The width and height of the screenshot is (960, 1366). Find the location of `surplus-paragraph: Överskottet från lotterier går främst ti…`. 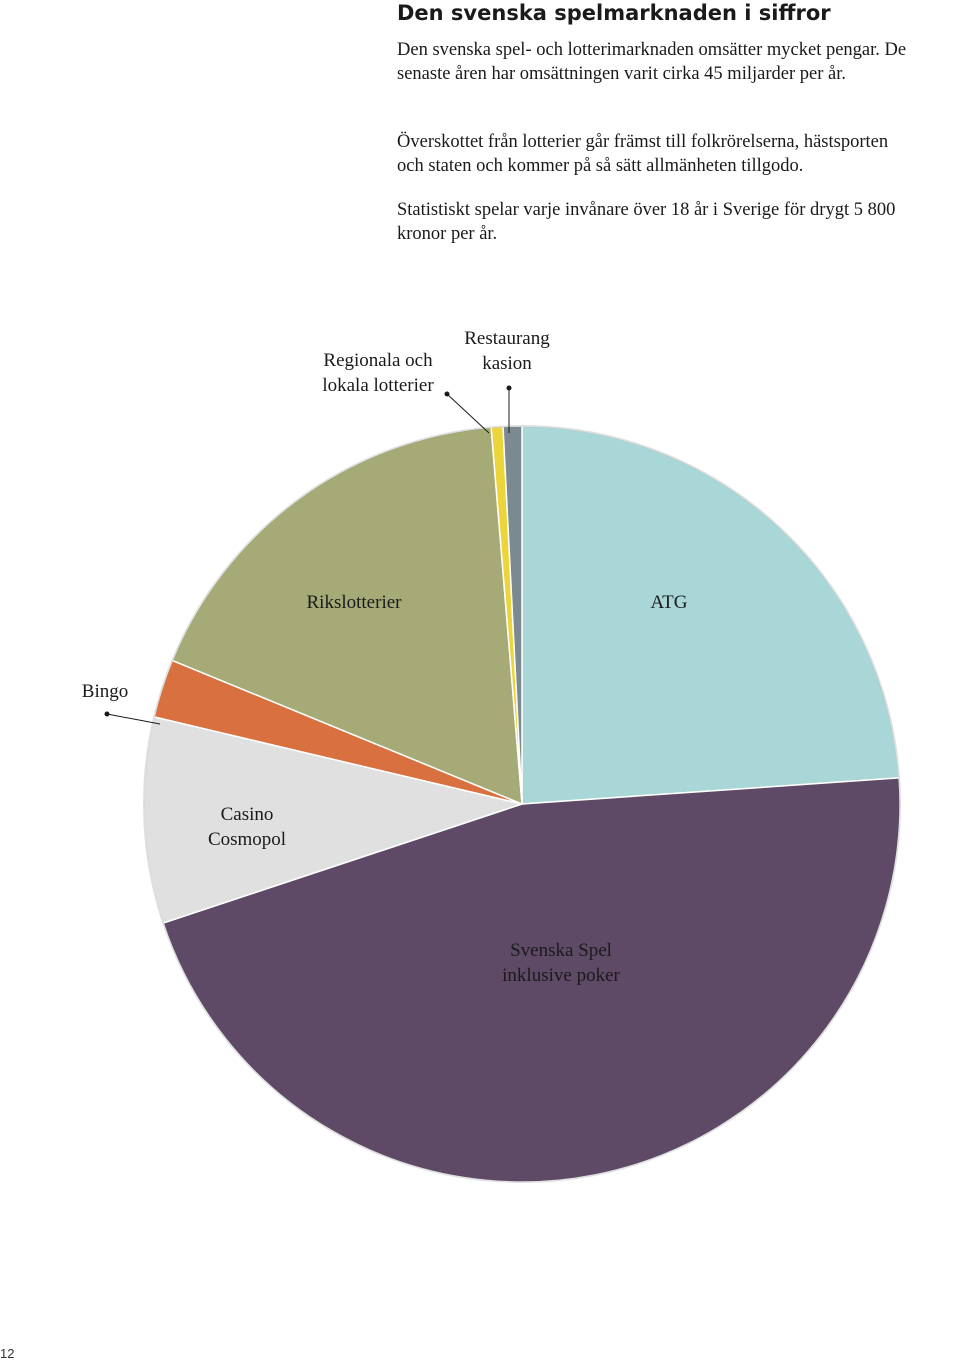

surplus-paragraph: Överskottet från lotterier går främst ti… is located at coordinates (643, 154).